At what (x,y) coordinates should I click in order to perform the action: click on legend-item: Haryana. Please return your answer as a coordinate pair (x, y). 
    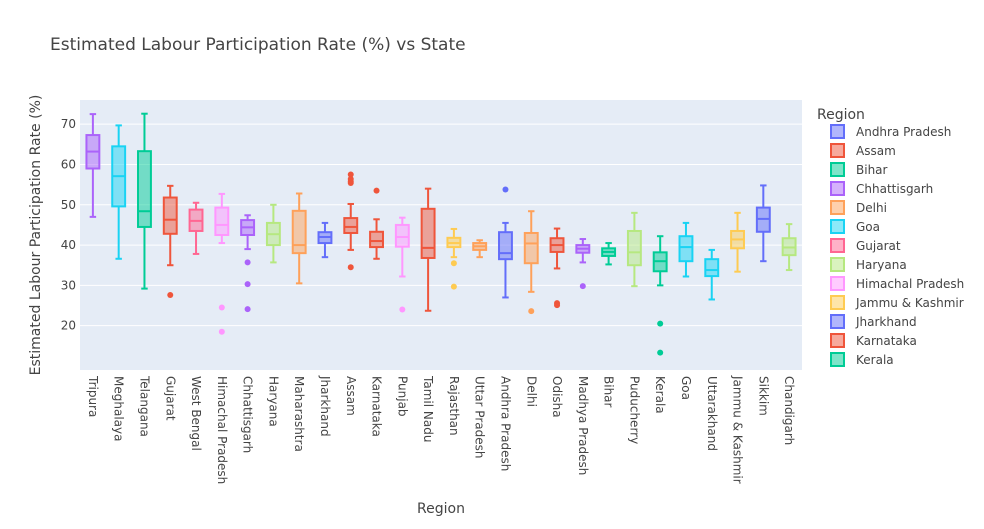
    Looking at the image, I should click on (868, 264).